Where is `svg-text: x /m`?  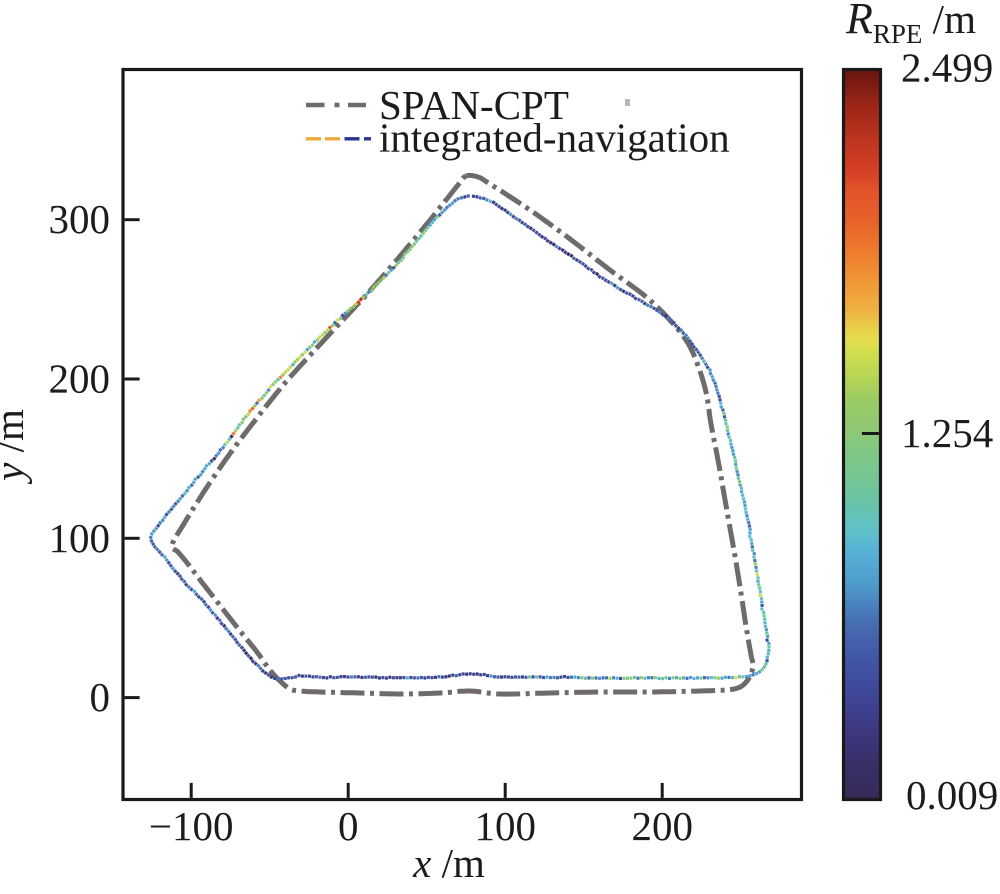
svg-text: x /m is located at coordinates (448, 863).